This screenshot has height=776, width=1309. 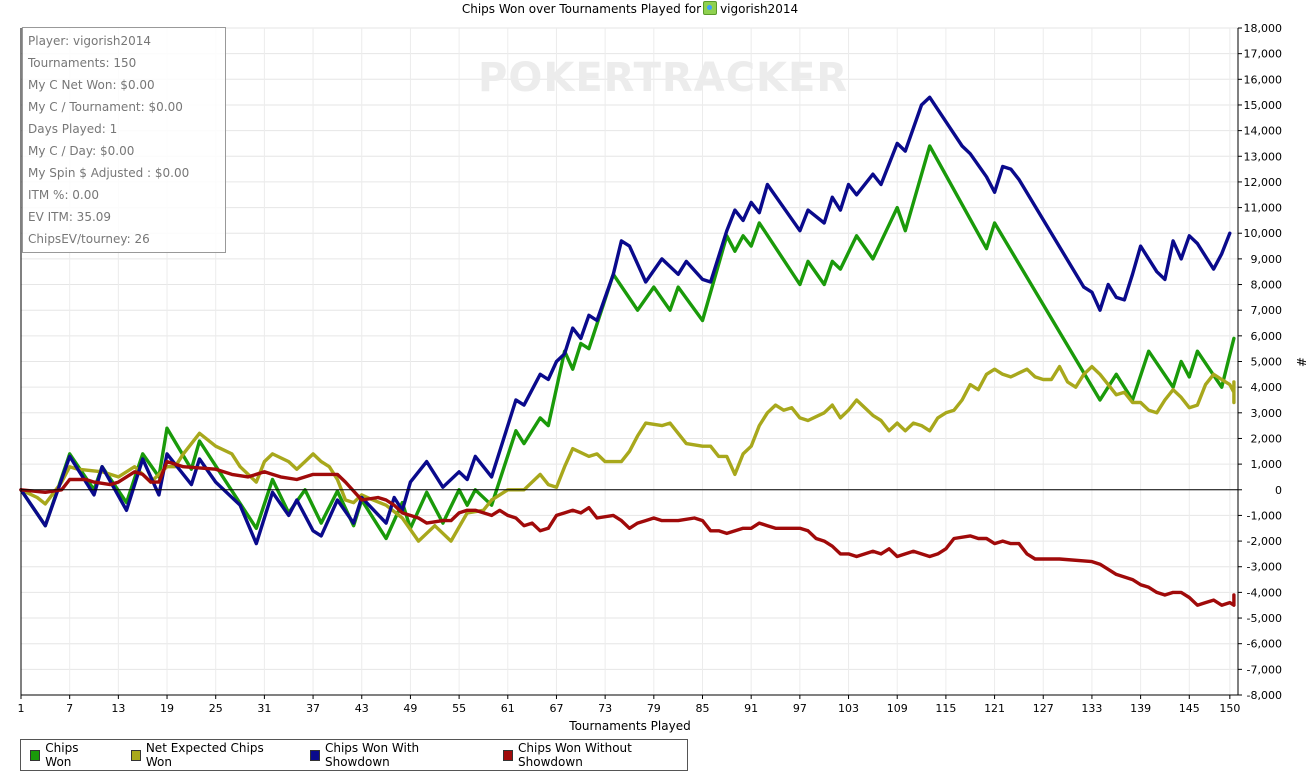 I want to click on x-tick-label: 91, so click(x=751, y=708).